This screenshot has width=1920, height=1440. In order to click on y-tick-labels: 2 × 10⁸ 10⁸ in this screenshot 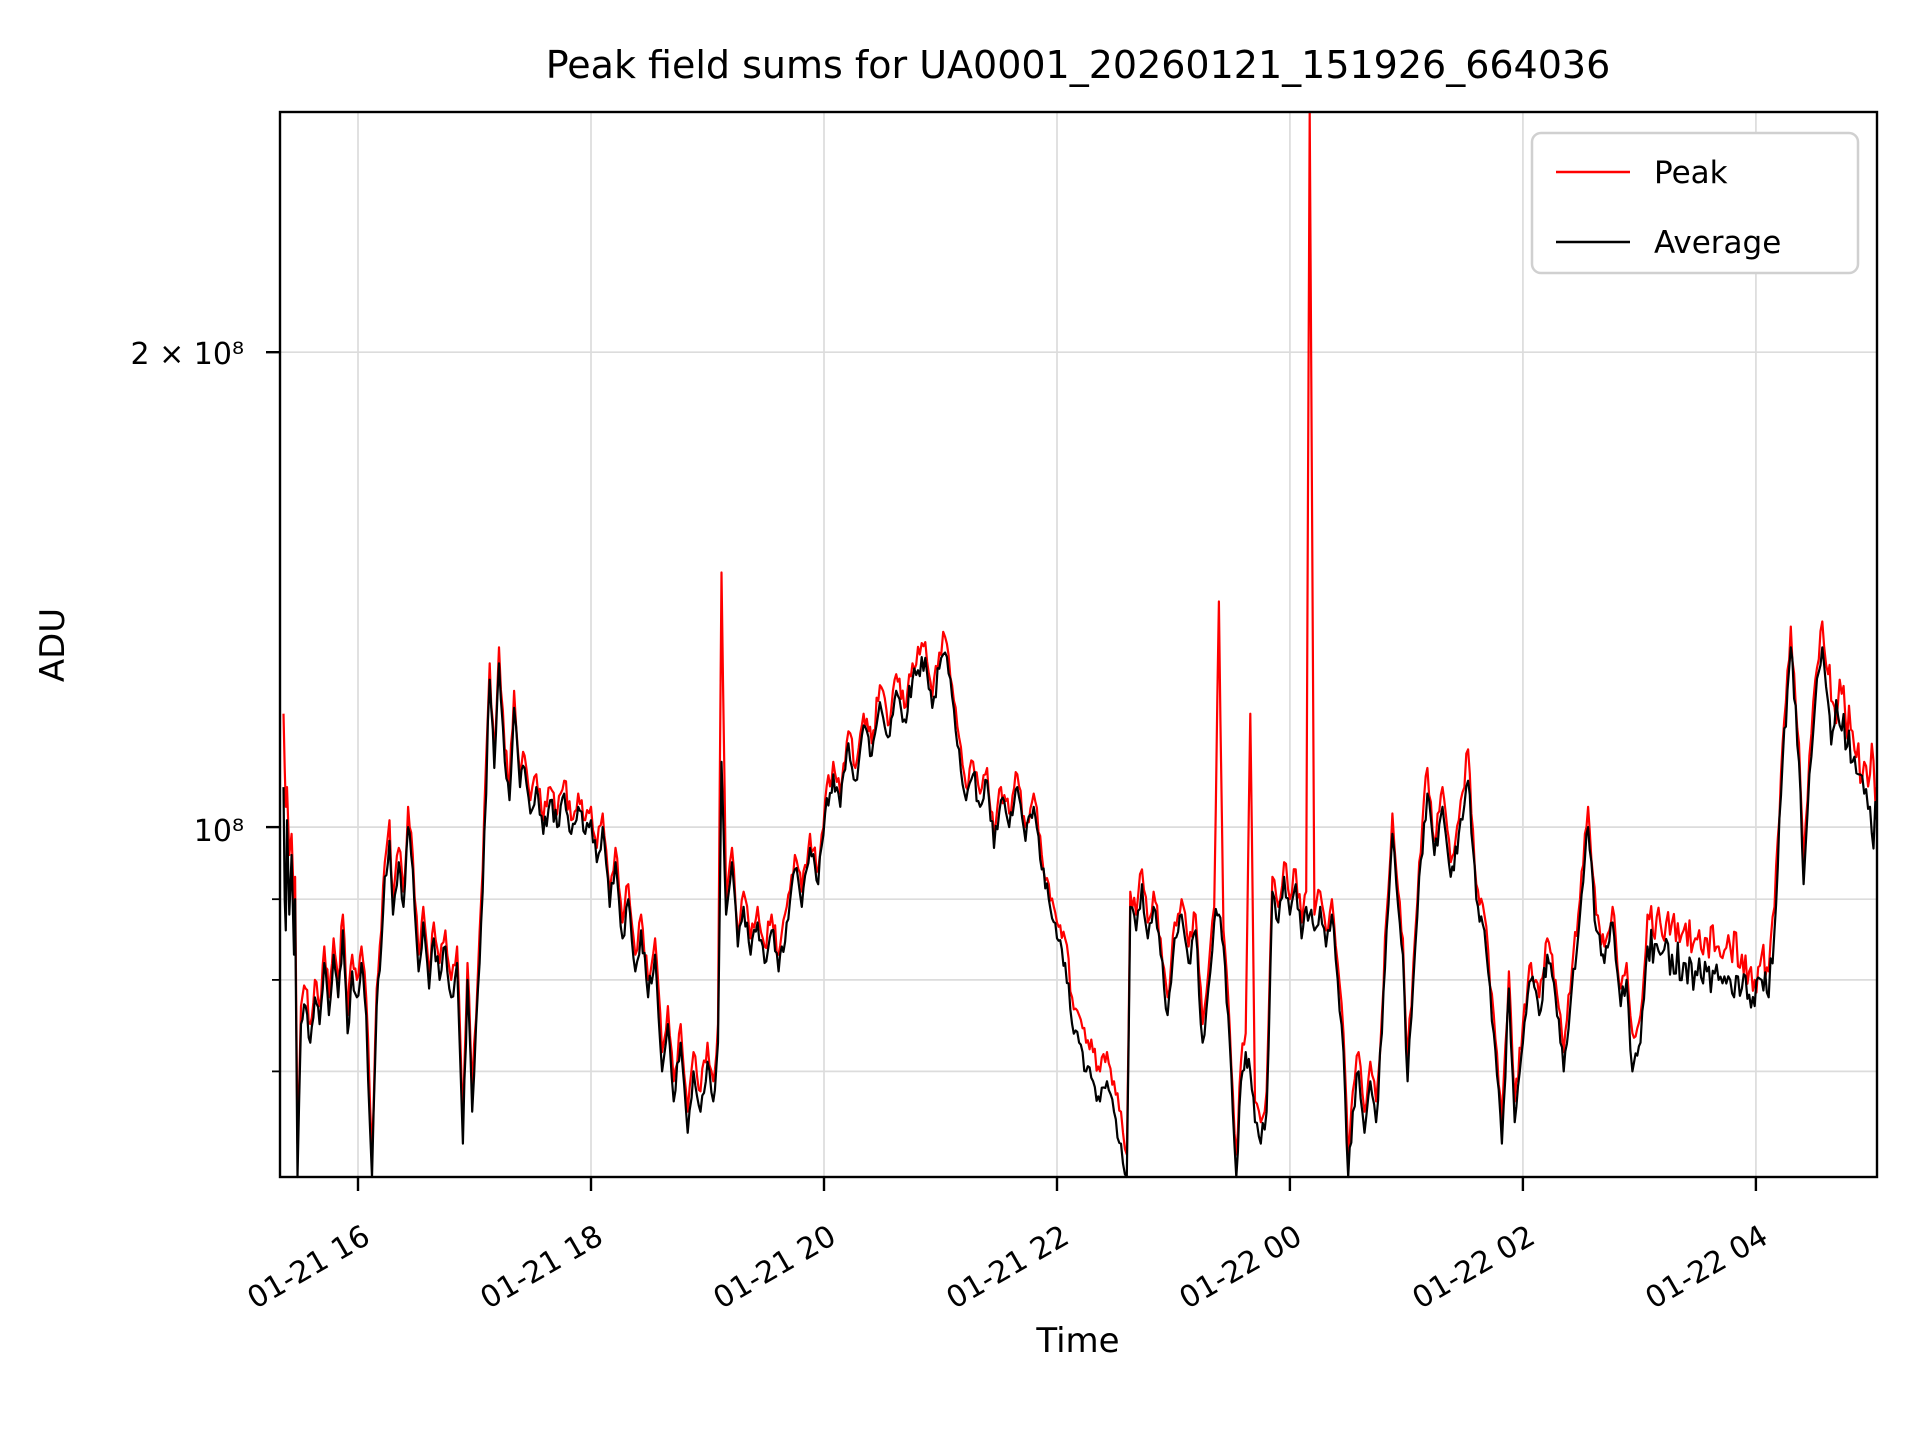, I will do `click(188, 593)`.